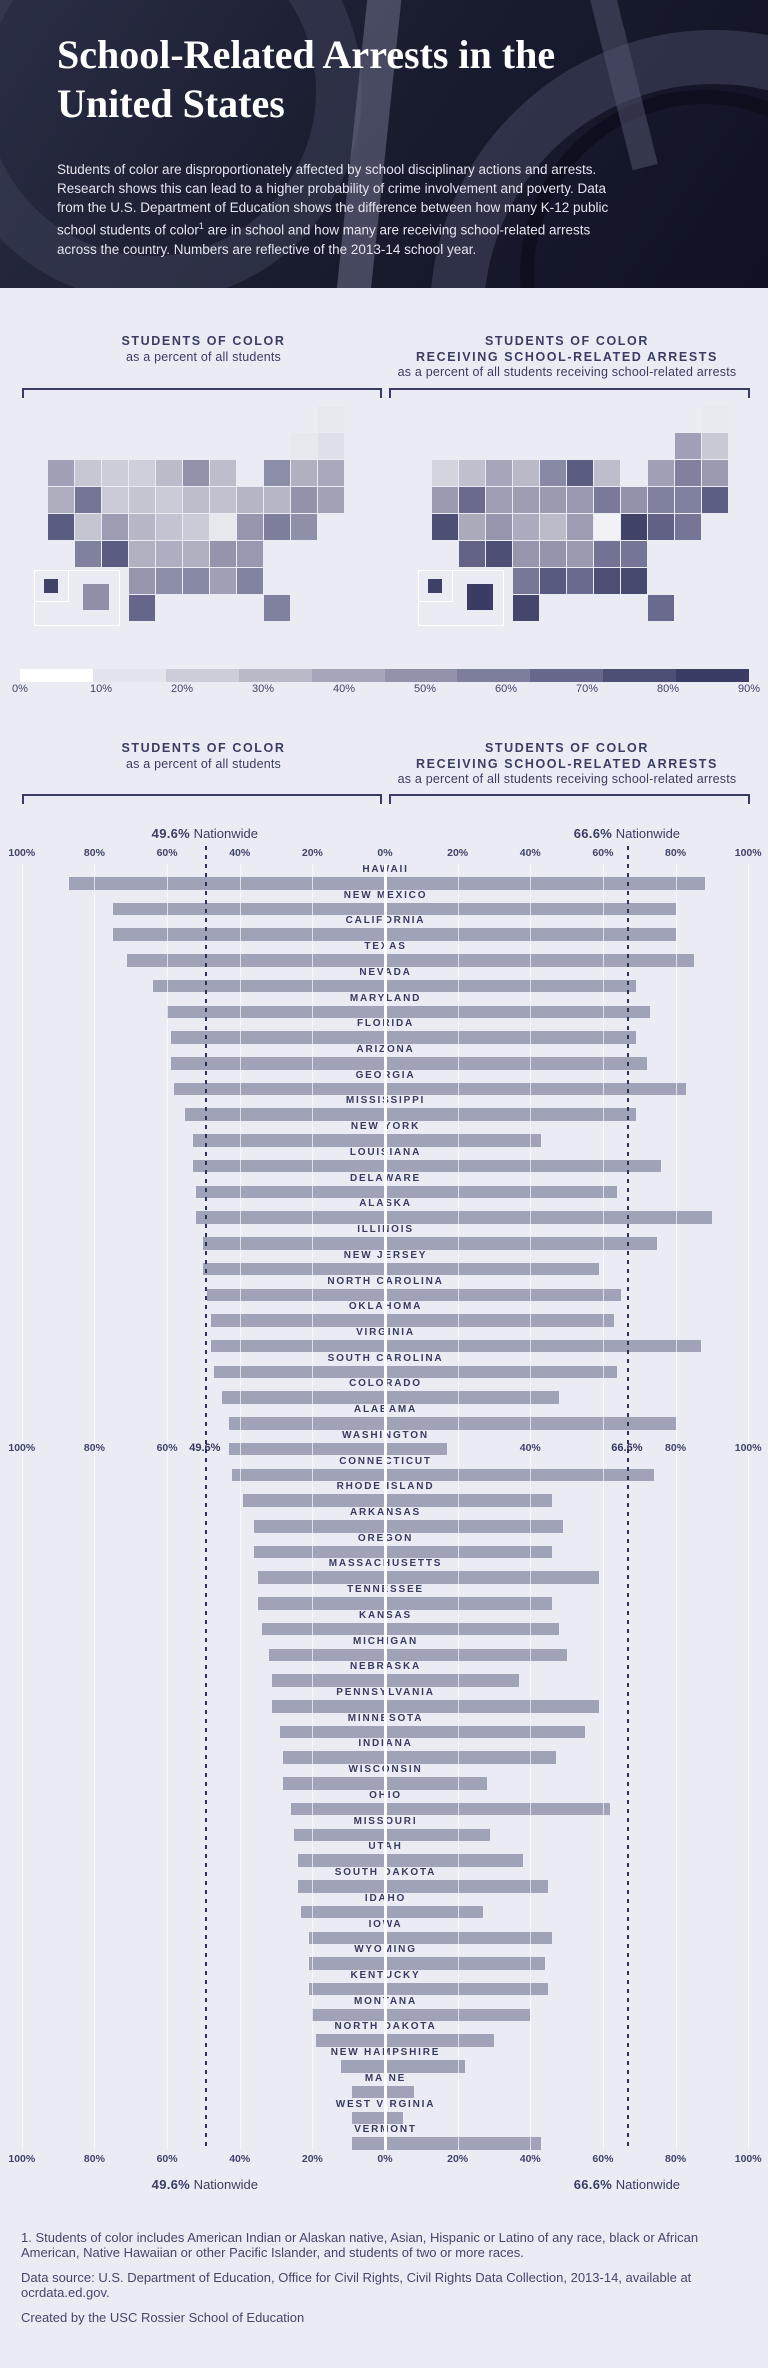 This screenshot has height=2368, width=768. What do you see at coordinates (223, 473) in the screenshot?
I see `map-tile-wi` at bounding box center [223, 473].